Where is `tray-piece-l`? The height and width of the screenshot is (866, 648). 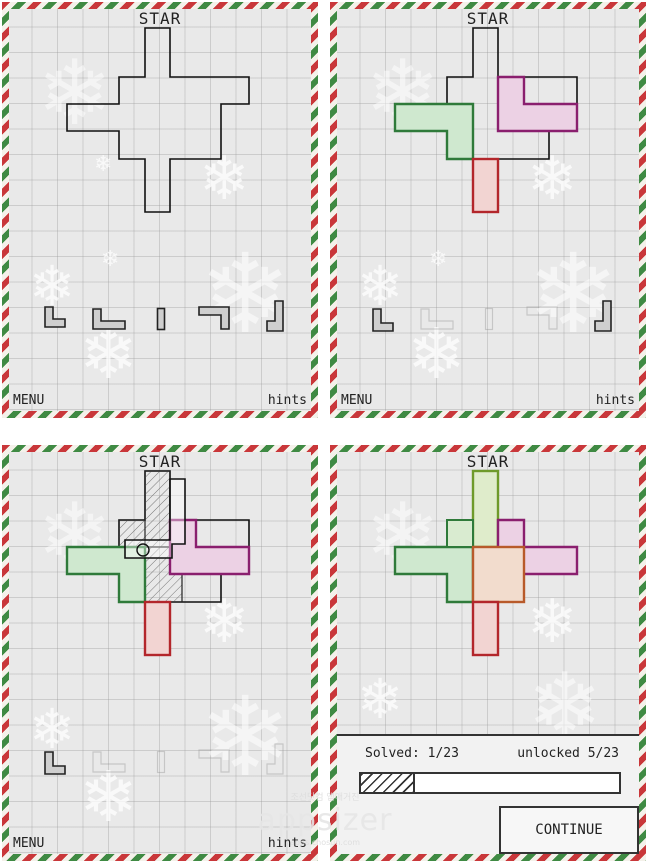
tray-piece-l is located at coordinates (55, 317).